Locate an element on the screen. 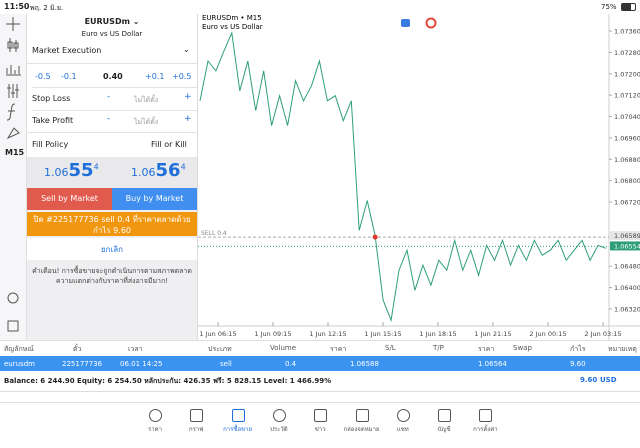  cancel-button: ยกเลิก is located at coordinates (111, 249).